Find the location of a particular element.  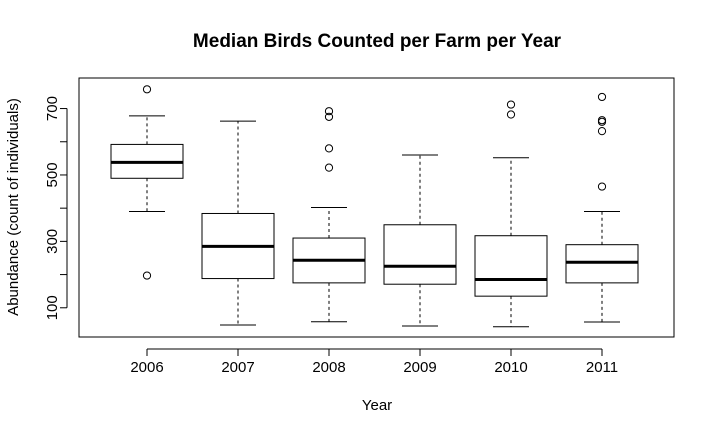

box-2006 is located at coordinates (147, 182).